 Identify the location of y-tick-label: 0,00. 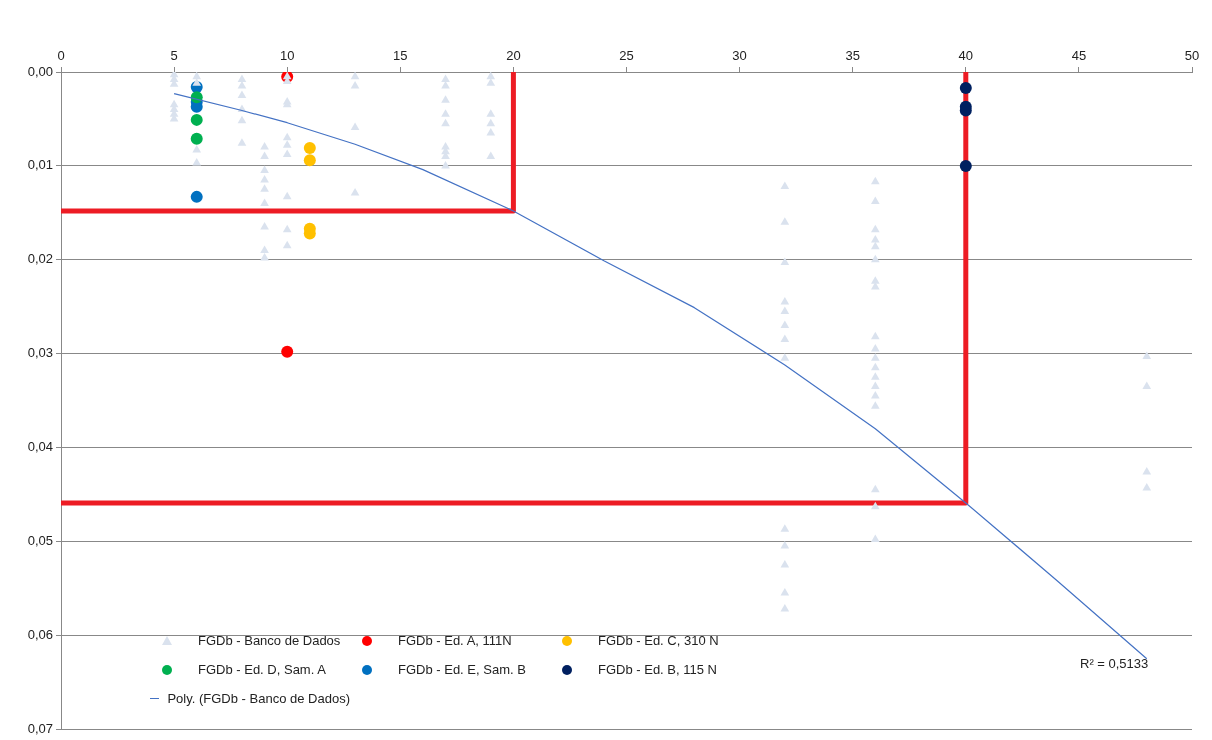
(40, 71).